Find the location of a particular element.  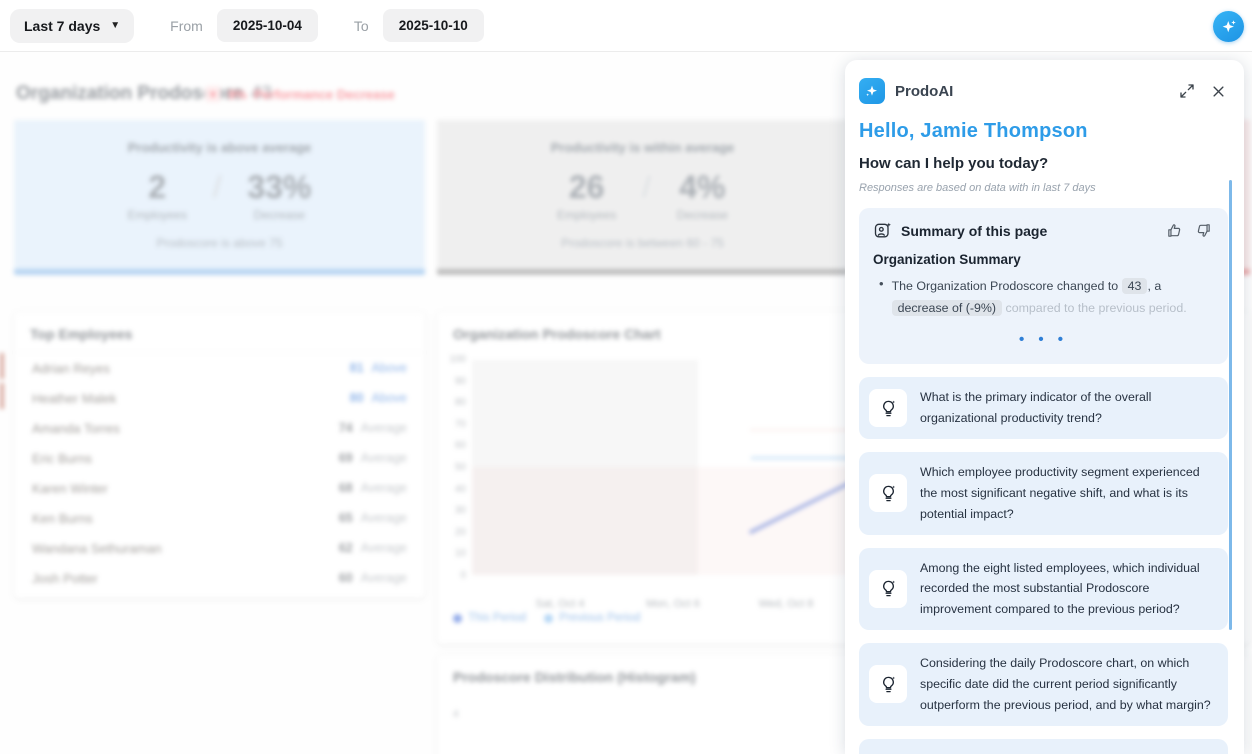

employee-row: Wandana Sethuraman 62 Average is located at coordinates (219, 548).